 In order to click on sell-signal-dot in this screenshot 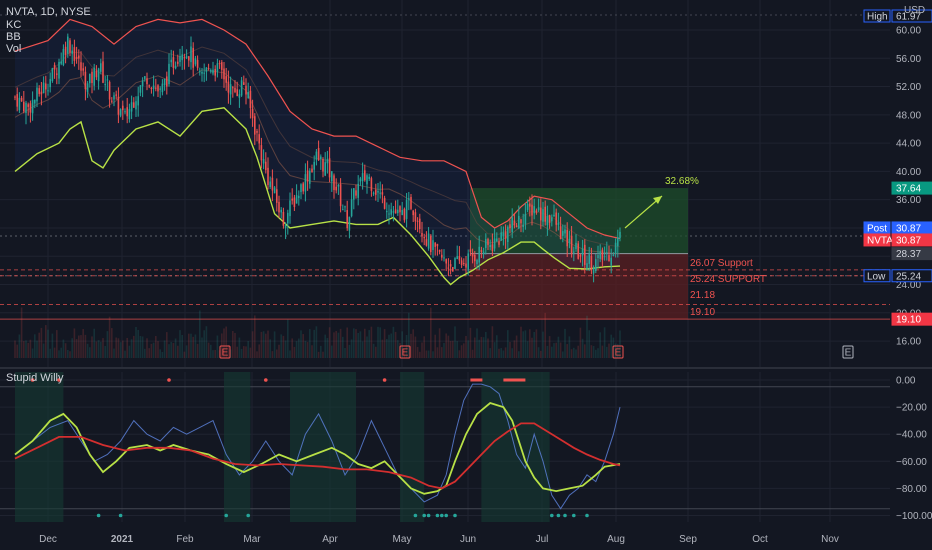, I will do `click(384, 380)`.